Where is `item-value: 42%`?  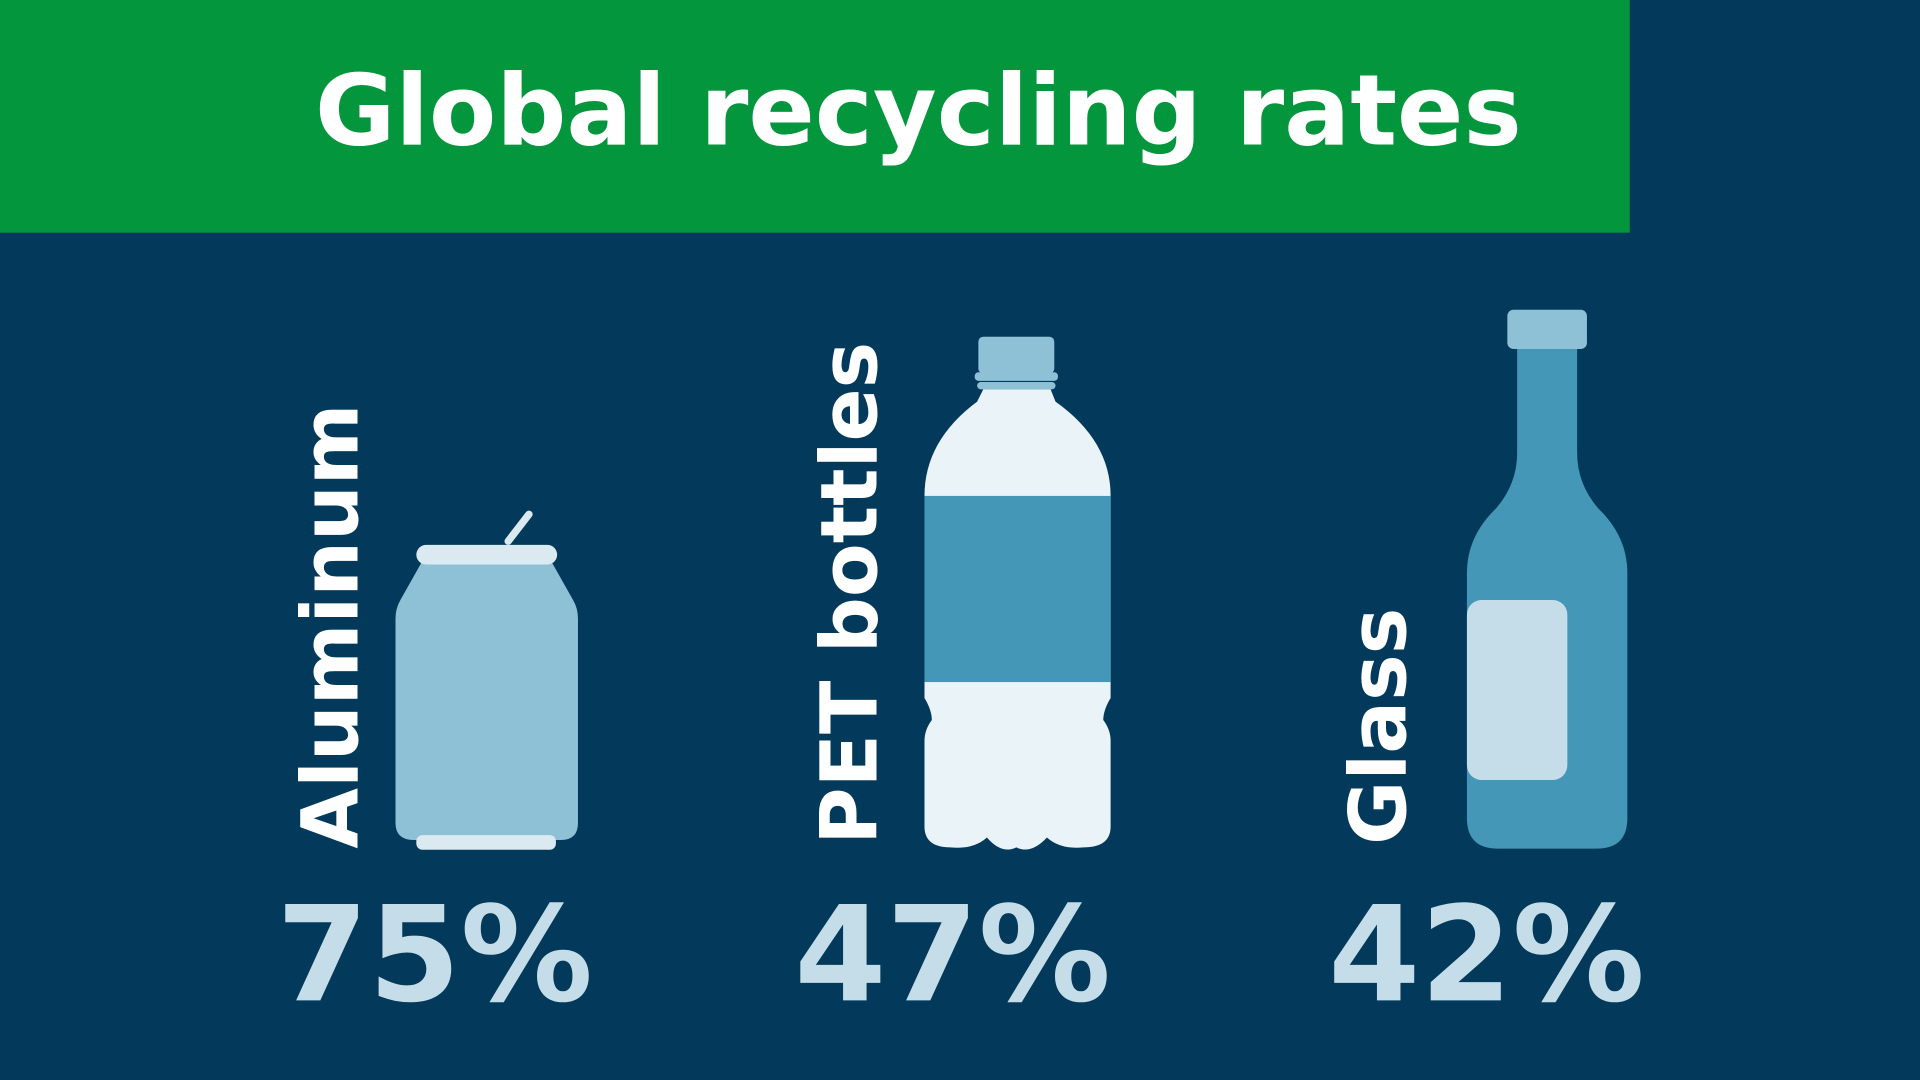
item-value: 42% is located at coordinates (1486, 955).